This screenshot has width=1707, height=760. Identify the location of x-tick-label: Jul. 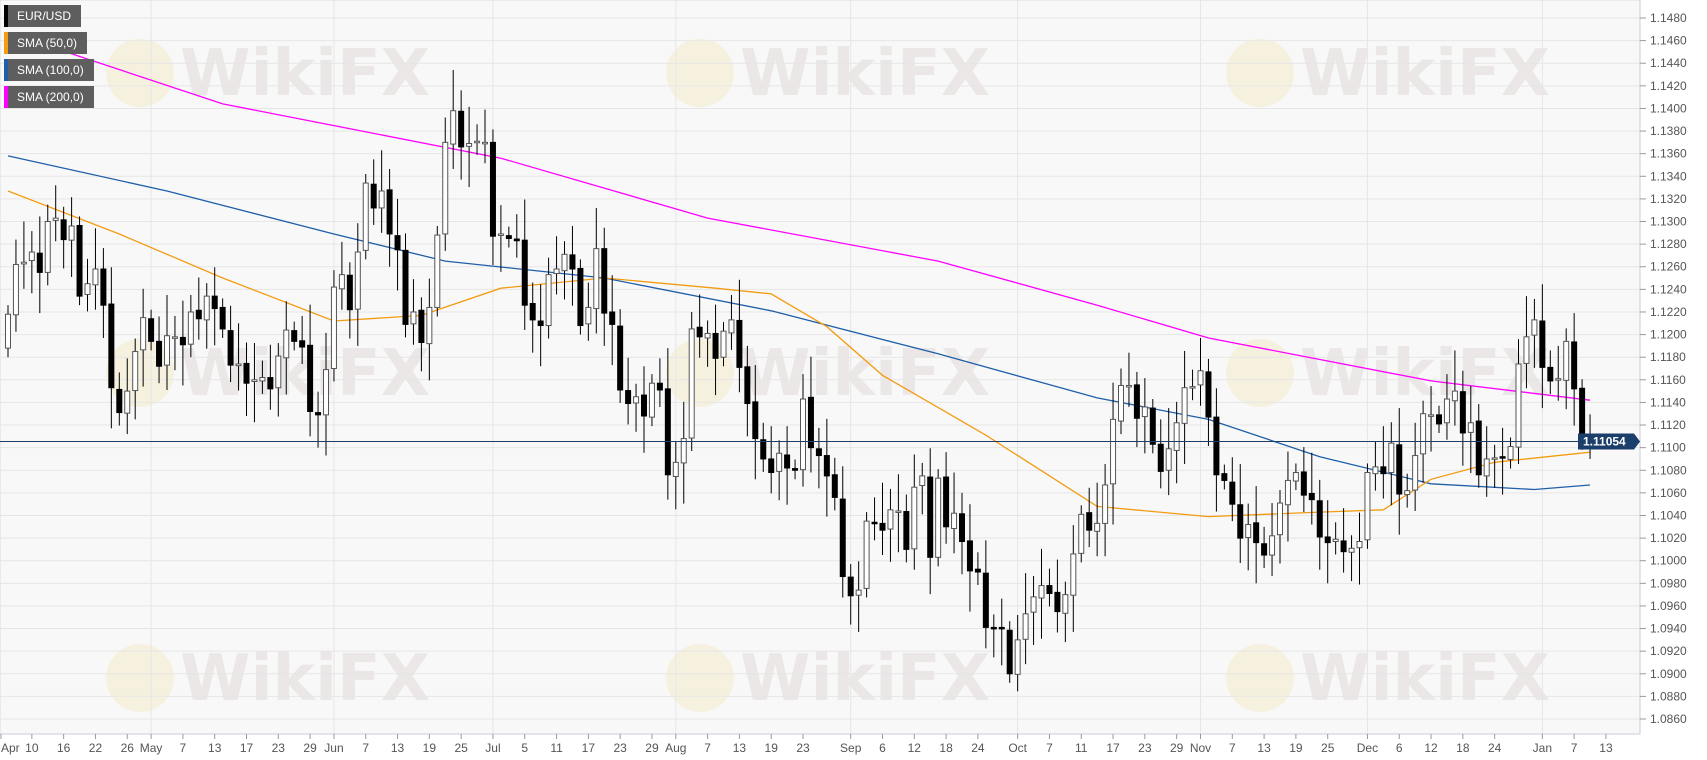
(492, 748).